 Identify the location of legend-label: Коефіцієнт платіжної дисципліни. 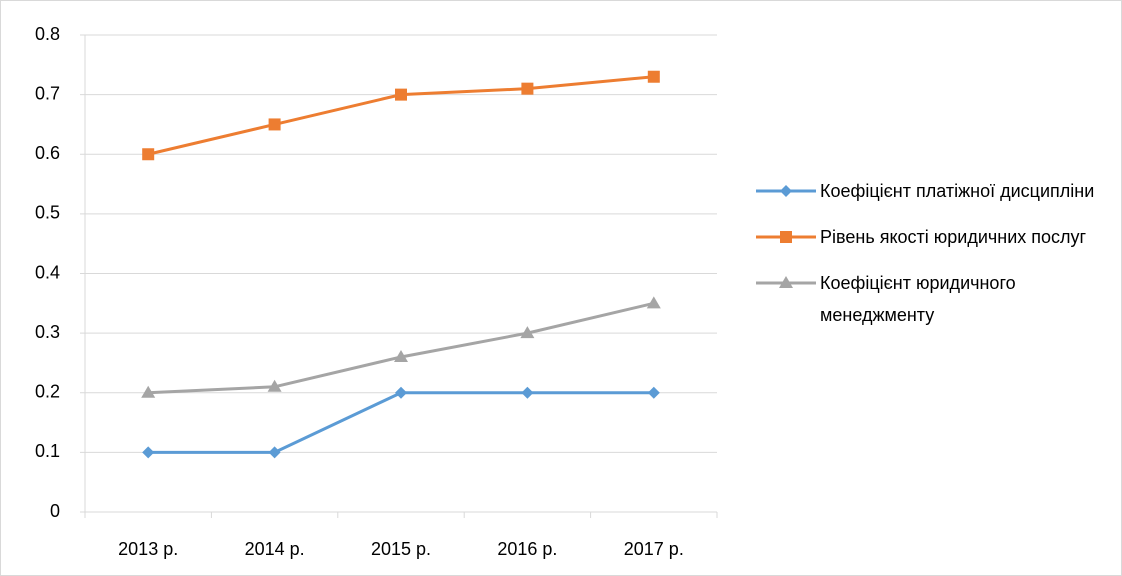
(957, 191).